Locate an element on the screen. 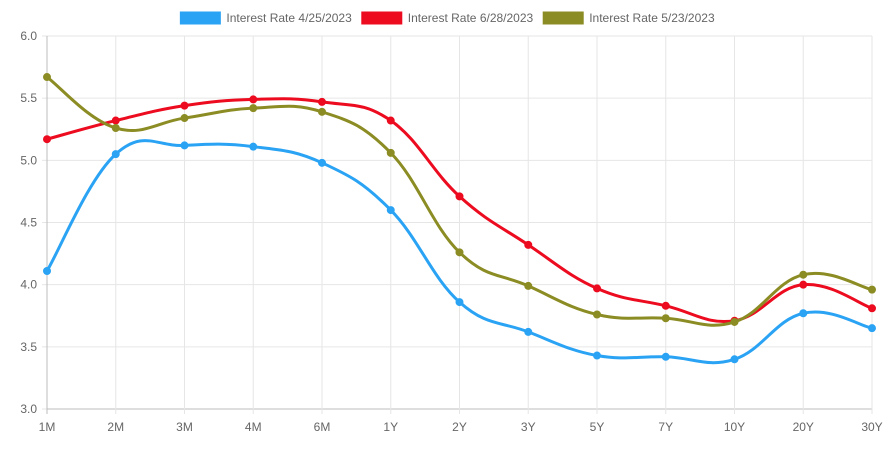 This screenshot has width=895, height=449. y-tick-label: 4.5 is located at coordinates (28, 223).